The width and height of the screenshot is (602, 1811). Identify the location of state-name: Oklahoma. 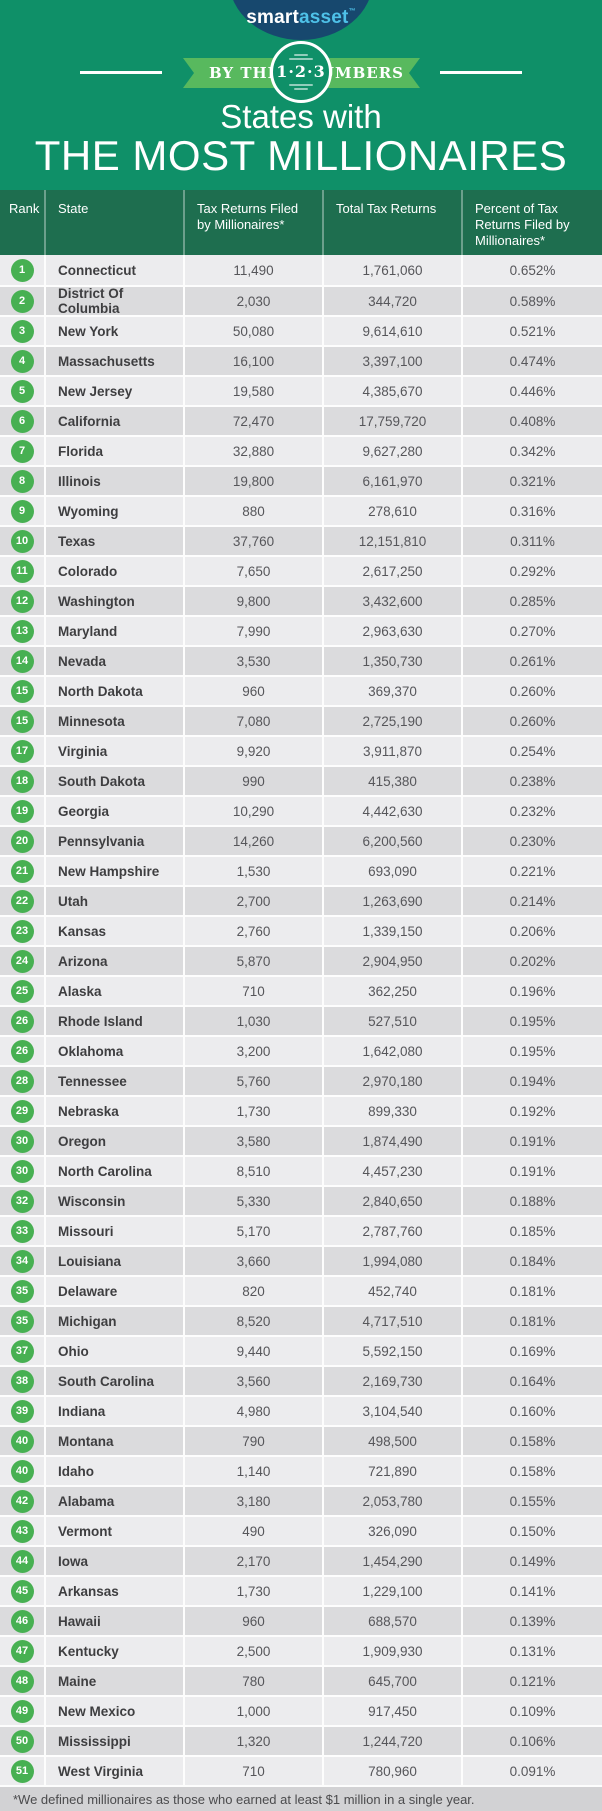
(113, 1051).